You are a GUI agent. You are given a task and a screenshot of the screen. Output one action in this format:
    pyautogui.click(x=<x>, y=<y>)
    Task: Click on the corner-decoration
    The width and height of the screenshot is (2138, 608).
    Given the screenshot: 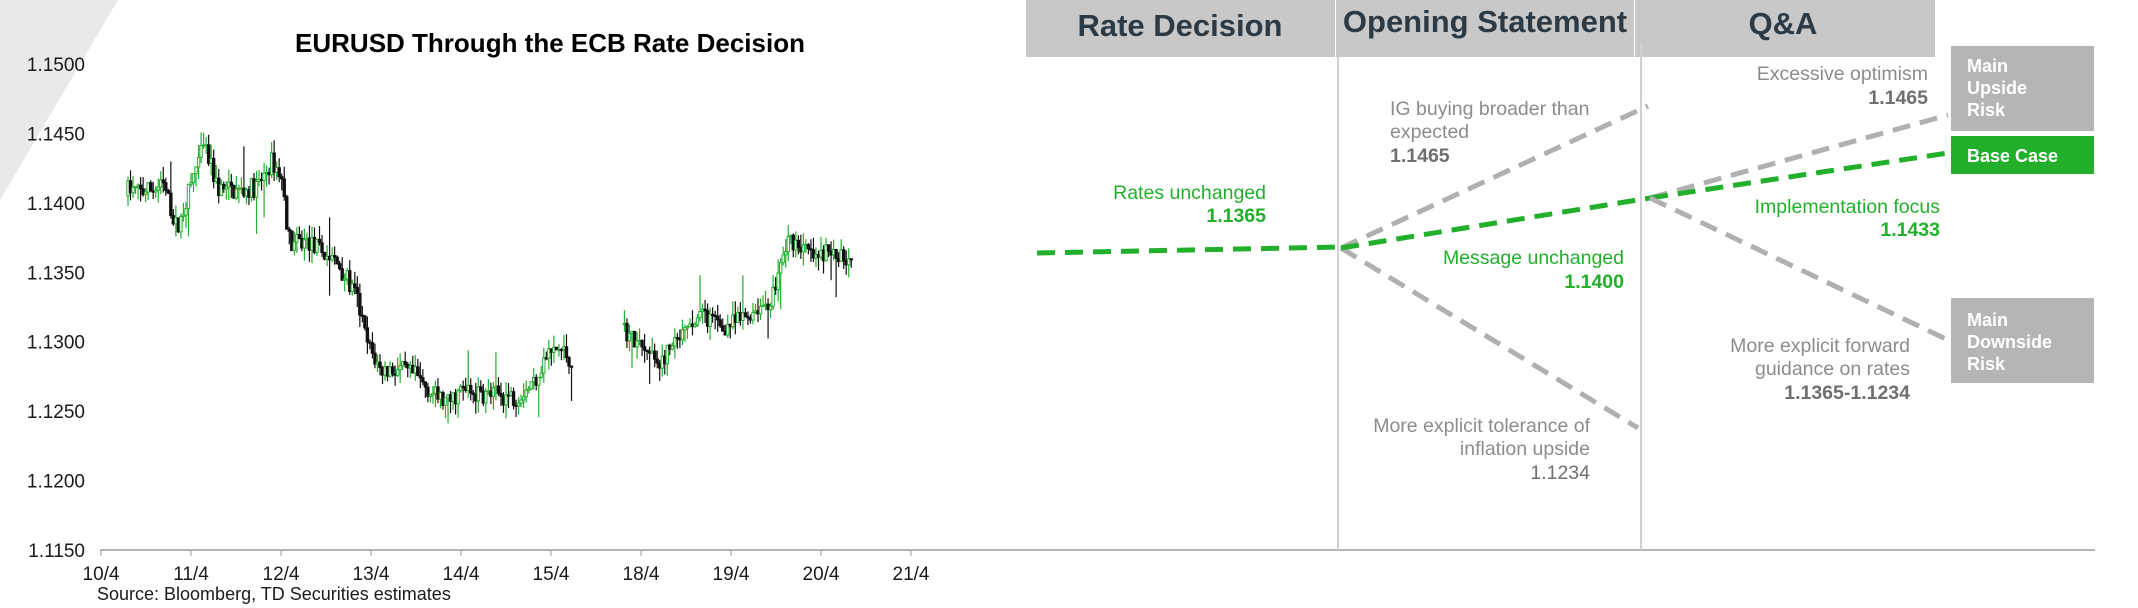 What is the action you would take?
    pyautogui.click(x=59, y=100)
    